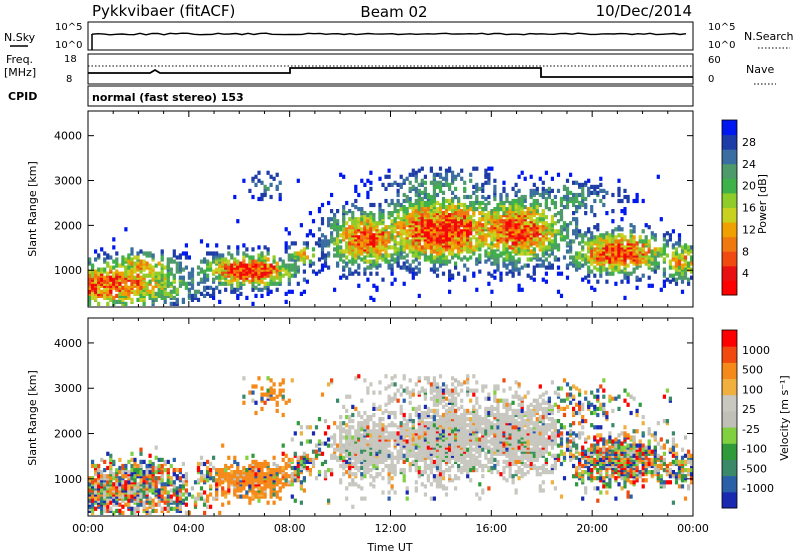 This screenshot has width=800, height=554. What do you see at coordinates (721, 45) in the screenshot?
I see `nsearch-tick-bottom: 10^0` at bounding box center [721, 45].